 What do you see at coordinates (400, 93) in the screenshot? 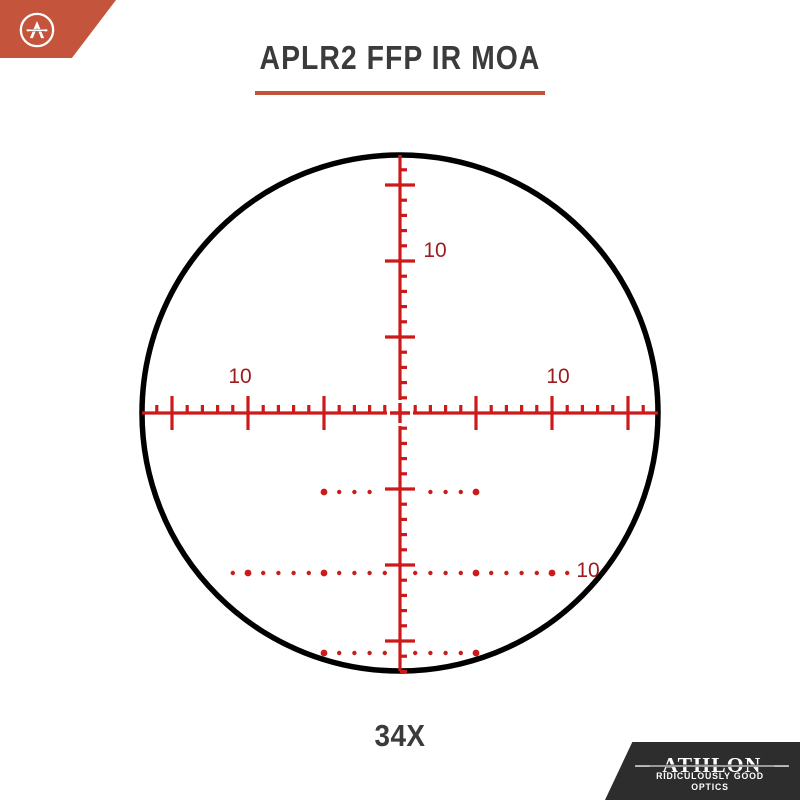
I see `title-underline-rule` at bounding box center [400, 93].